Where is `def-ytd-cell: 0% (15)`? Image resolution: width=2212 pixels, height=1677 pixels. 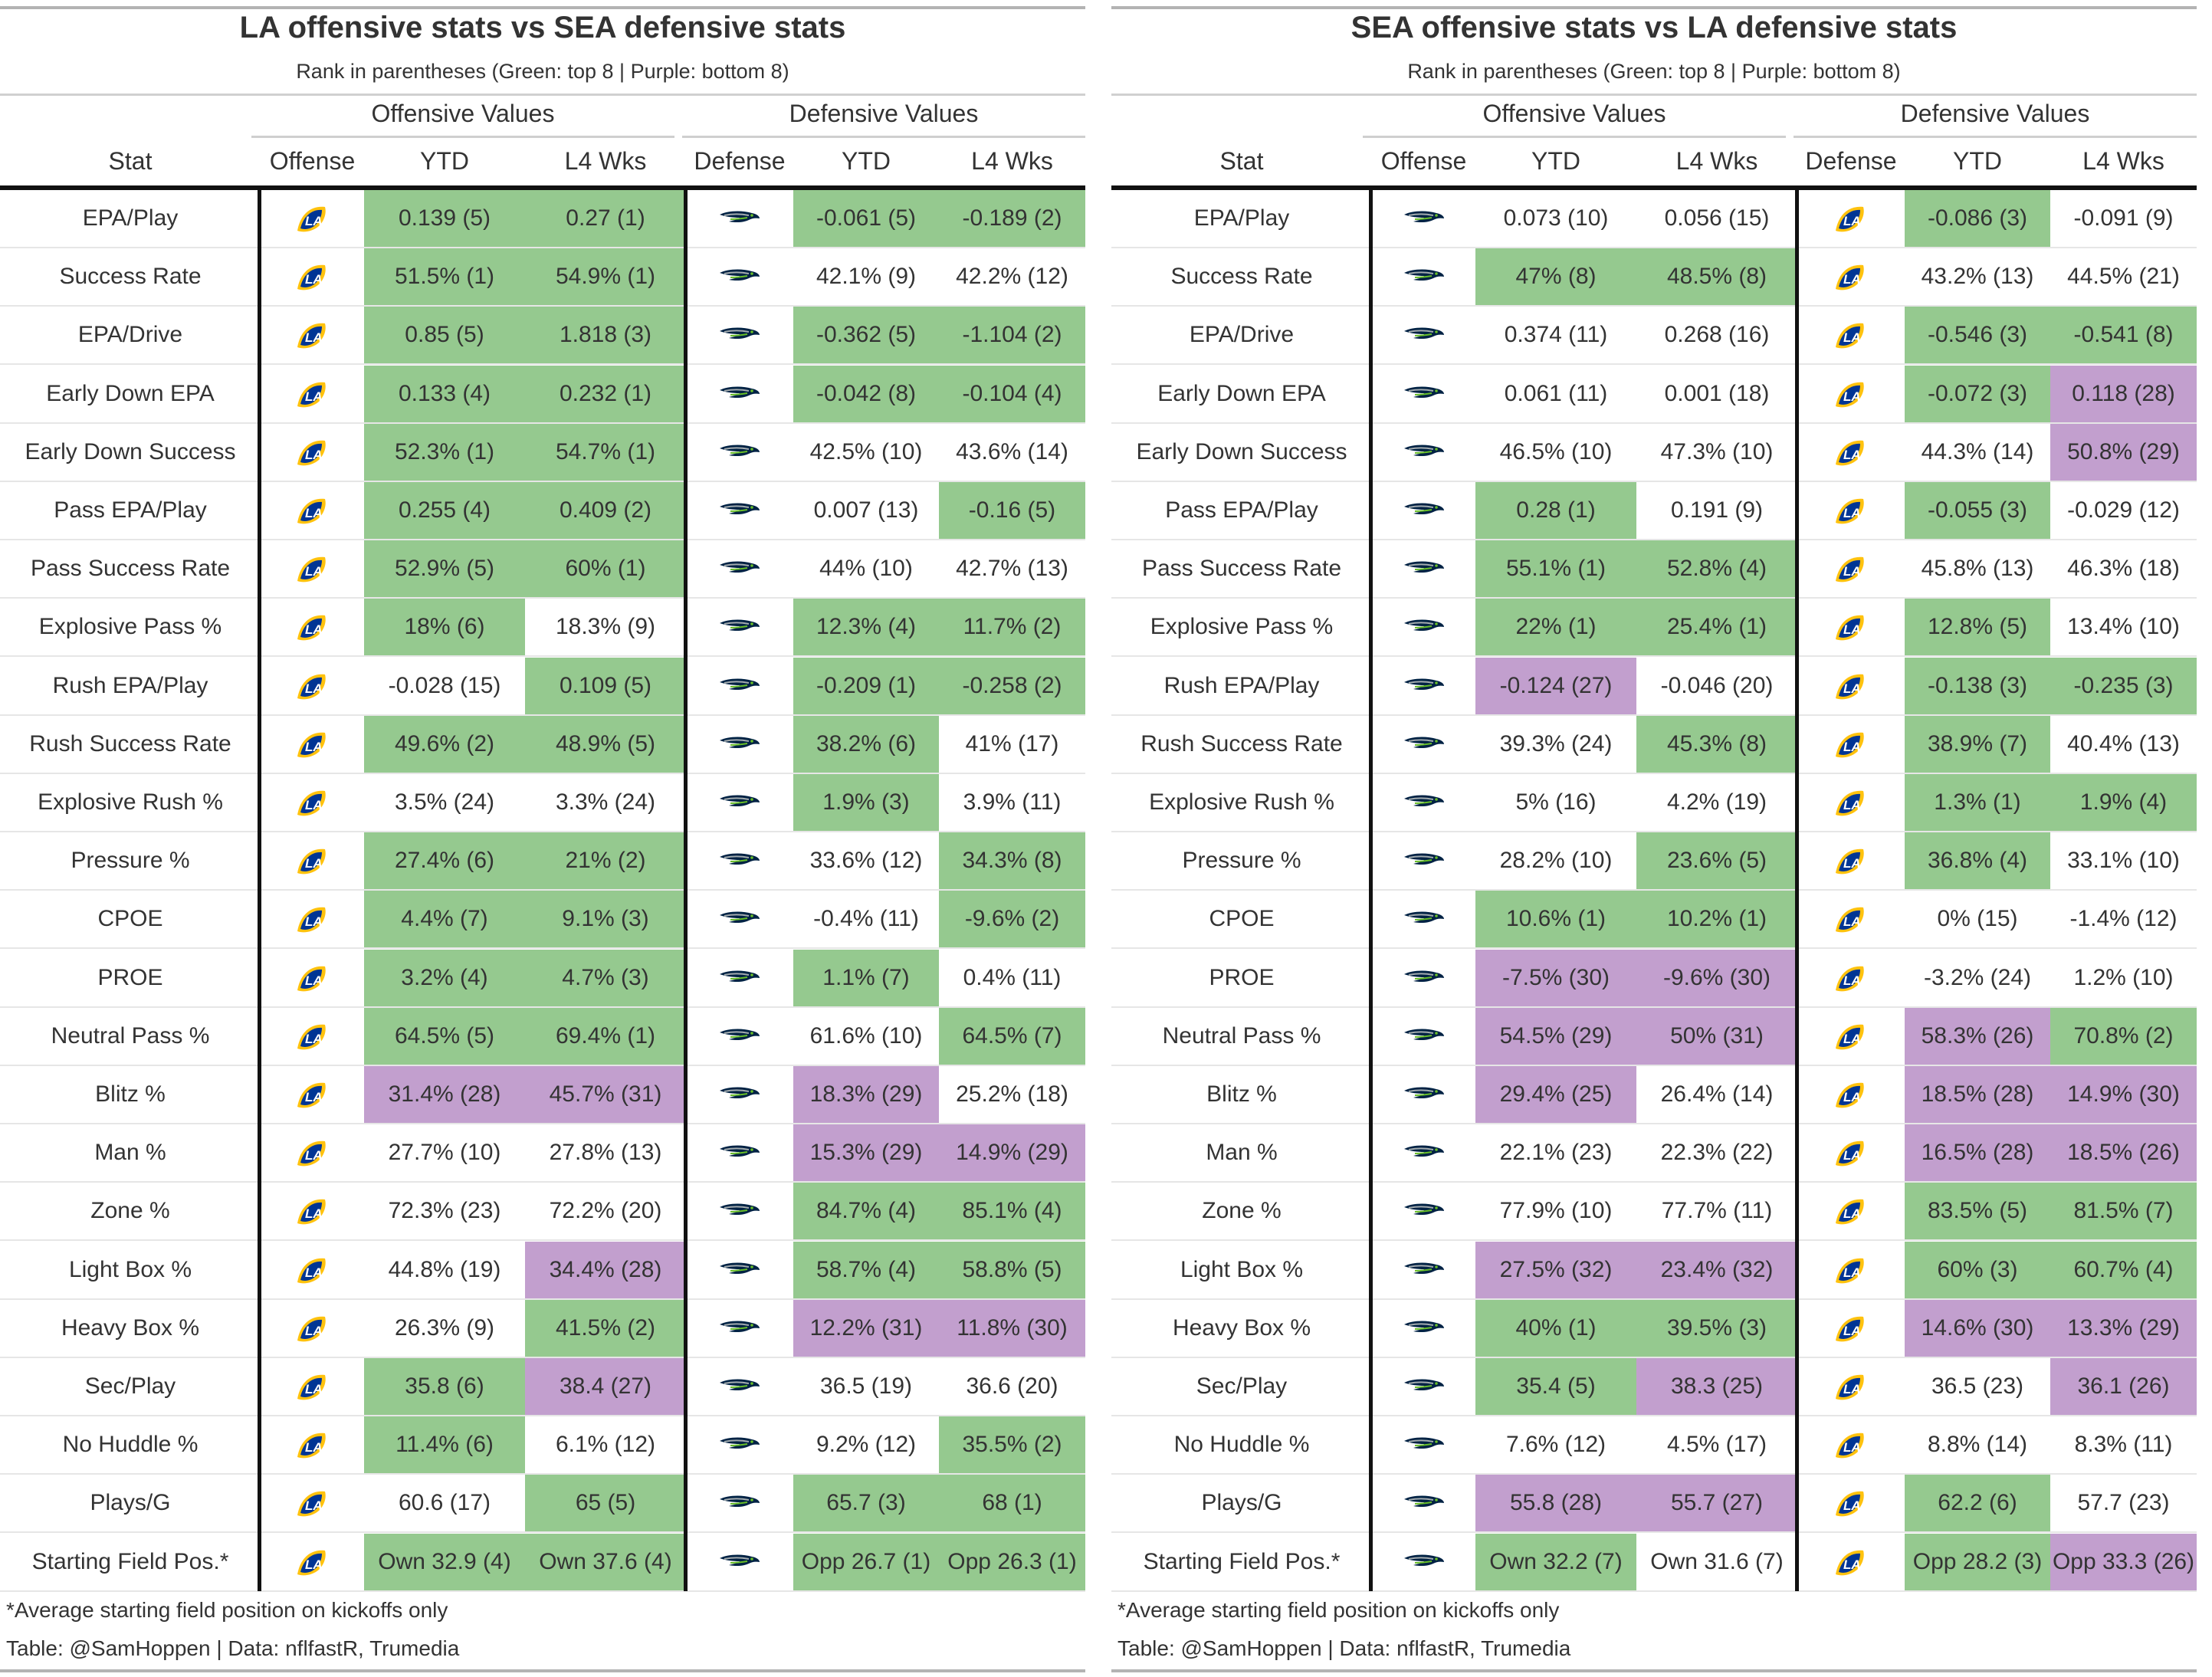 def-ytd-cell: 0% (15) is located at coordinates (1977, 919).